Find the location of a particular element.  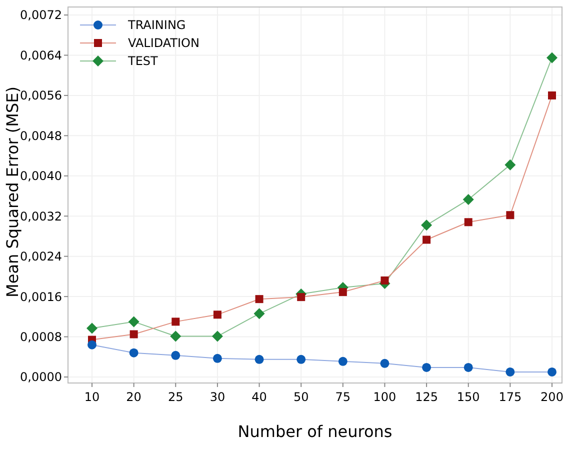

y-tick-label: 0,0072 is located at coordinates (41, 15).